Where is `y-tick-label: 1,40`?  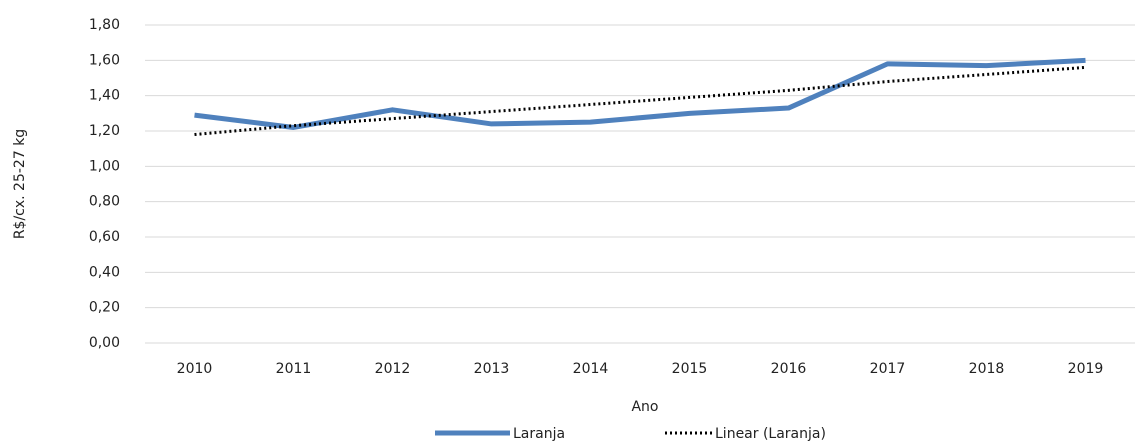 y-tick-label: 1,40 is located at coordinates (104, 96).